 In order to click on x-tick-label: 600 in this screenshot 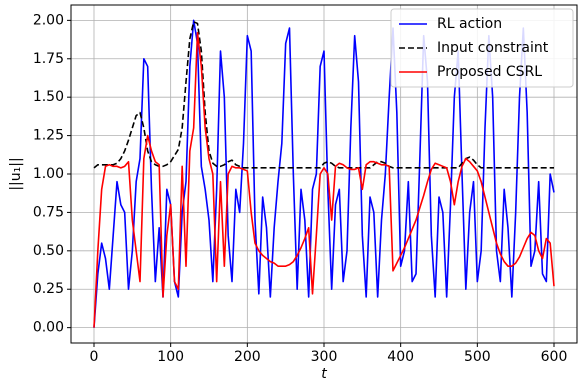, I will do `click(554, 357)`.